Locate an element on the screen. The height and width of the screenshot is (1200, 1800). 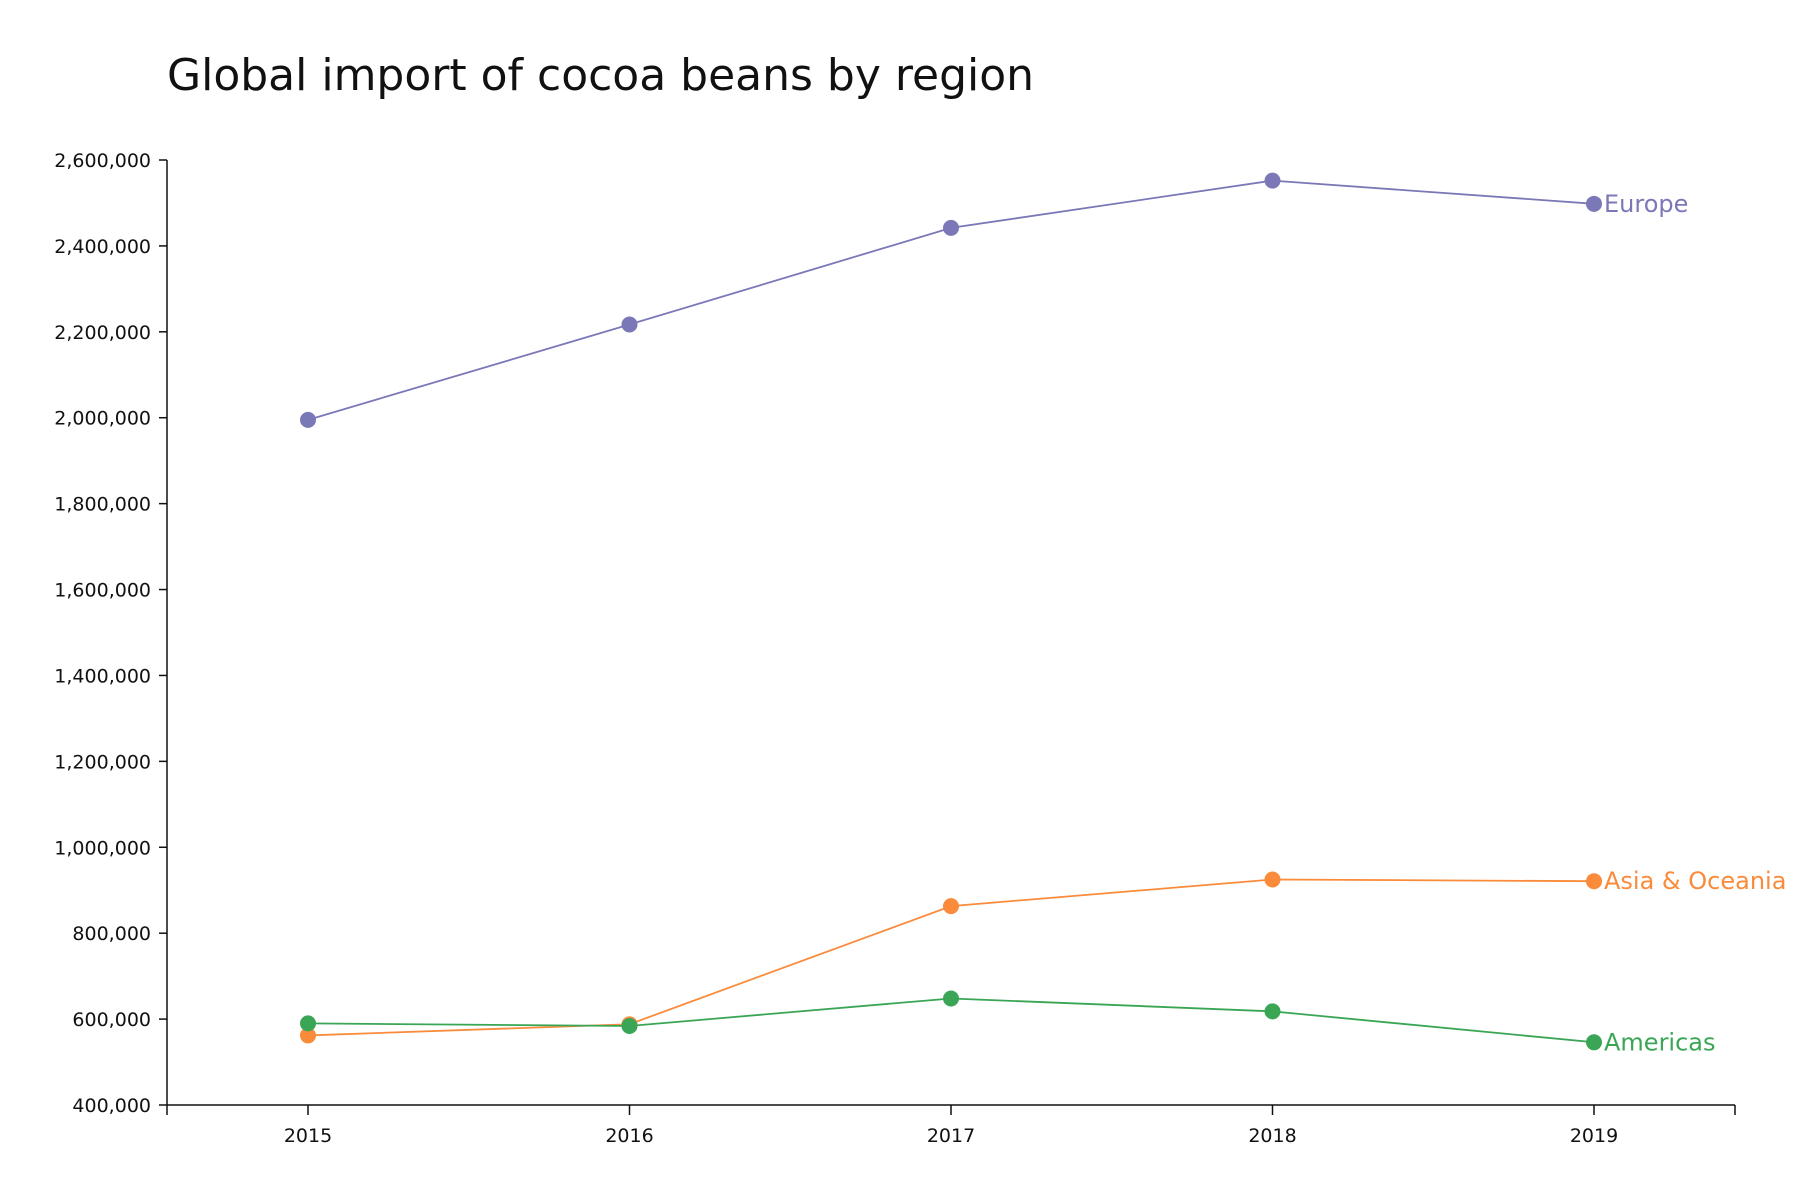
x-tick-label: 2019 is located at coordinates (1594, 1136).